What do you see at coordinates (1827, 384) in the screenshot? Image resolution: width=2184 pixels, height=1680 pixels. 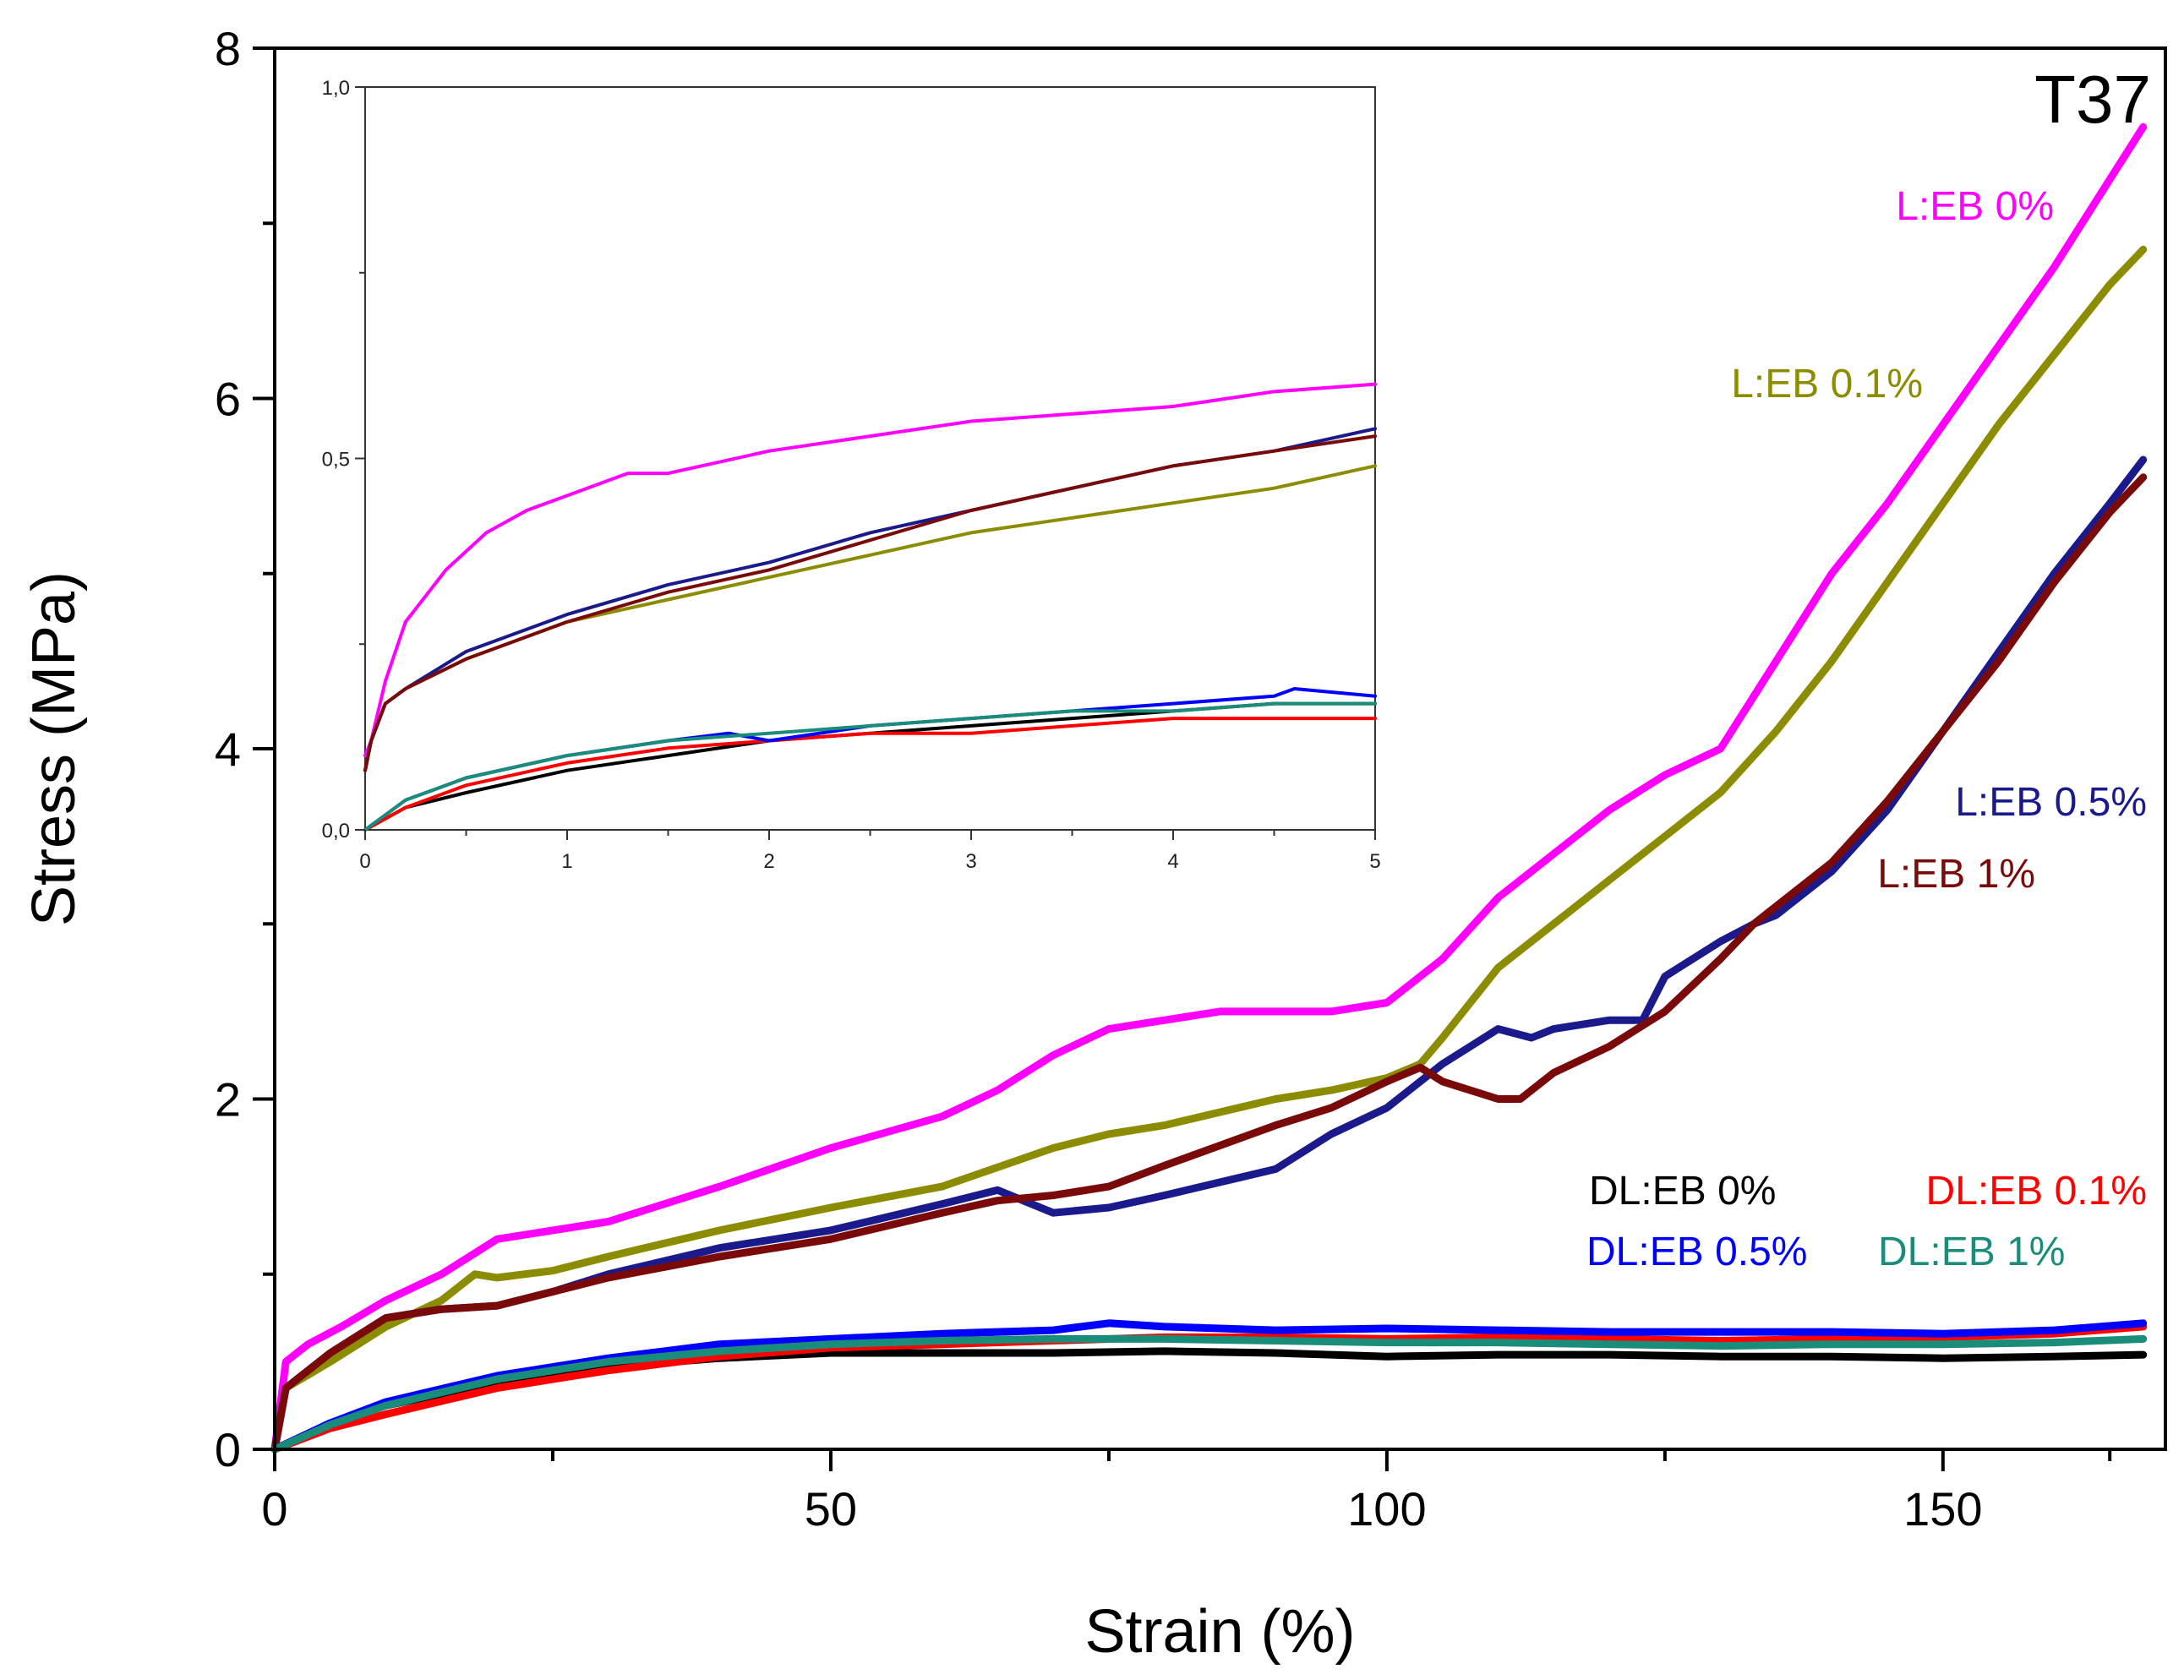 I see `label-l-eb-0-1: L:EB 0.1%` at bounding box center [1827, 384].